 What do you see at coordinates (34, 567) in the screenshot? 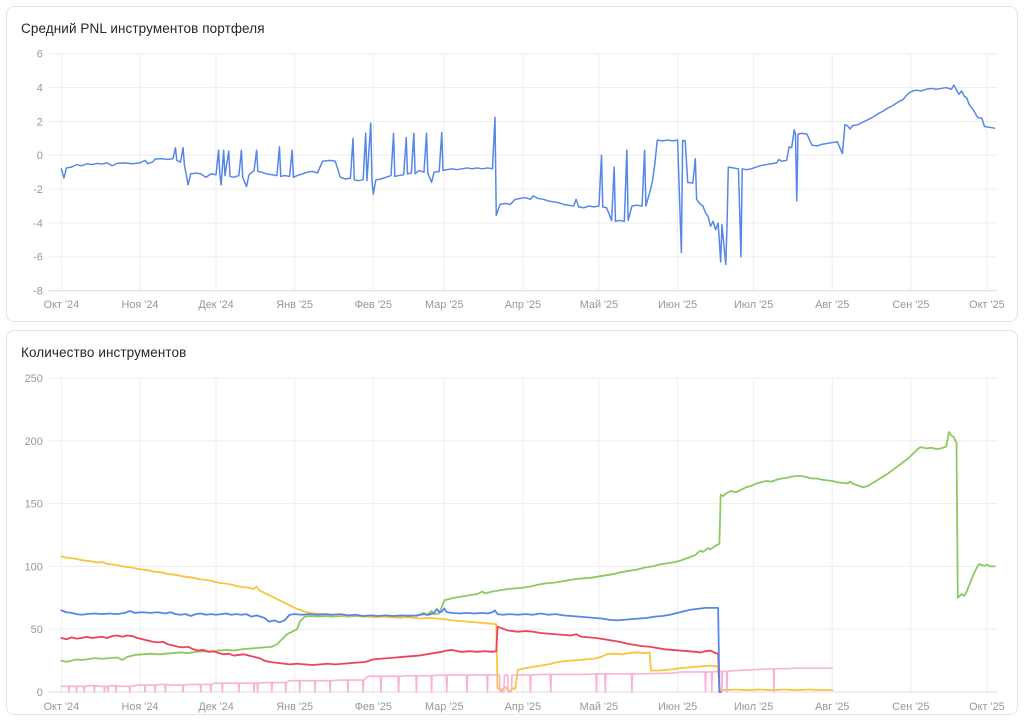
I see `y-tick-label: 100` at bounding box center [34, 567].